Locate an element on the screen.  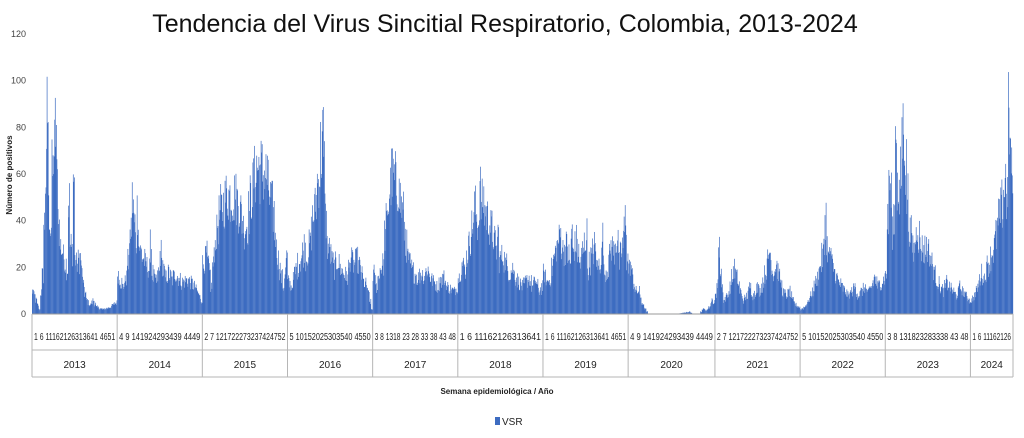
legend-label-vsr: VSR is located at coordinates (512, 422).